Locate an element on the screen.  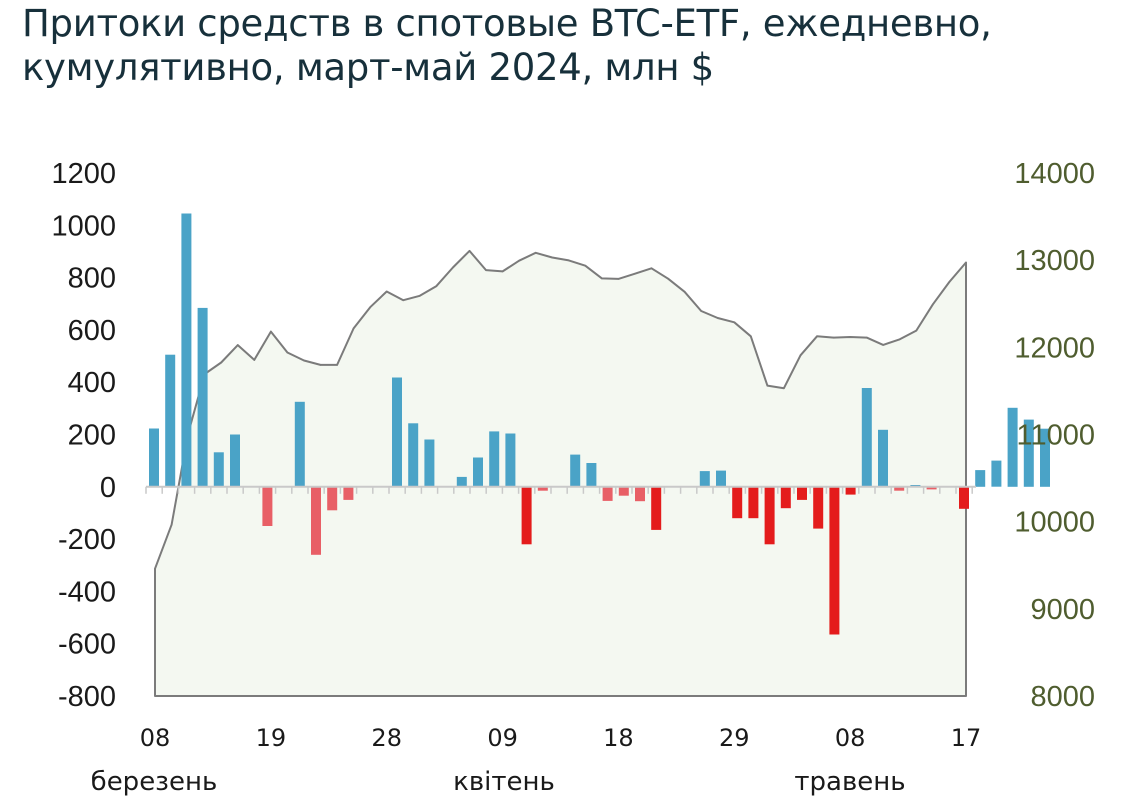
y-left-tick-label: -400 is located at coordinates (87, 592).